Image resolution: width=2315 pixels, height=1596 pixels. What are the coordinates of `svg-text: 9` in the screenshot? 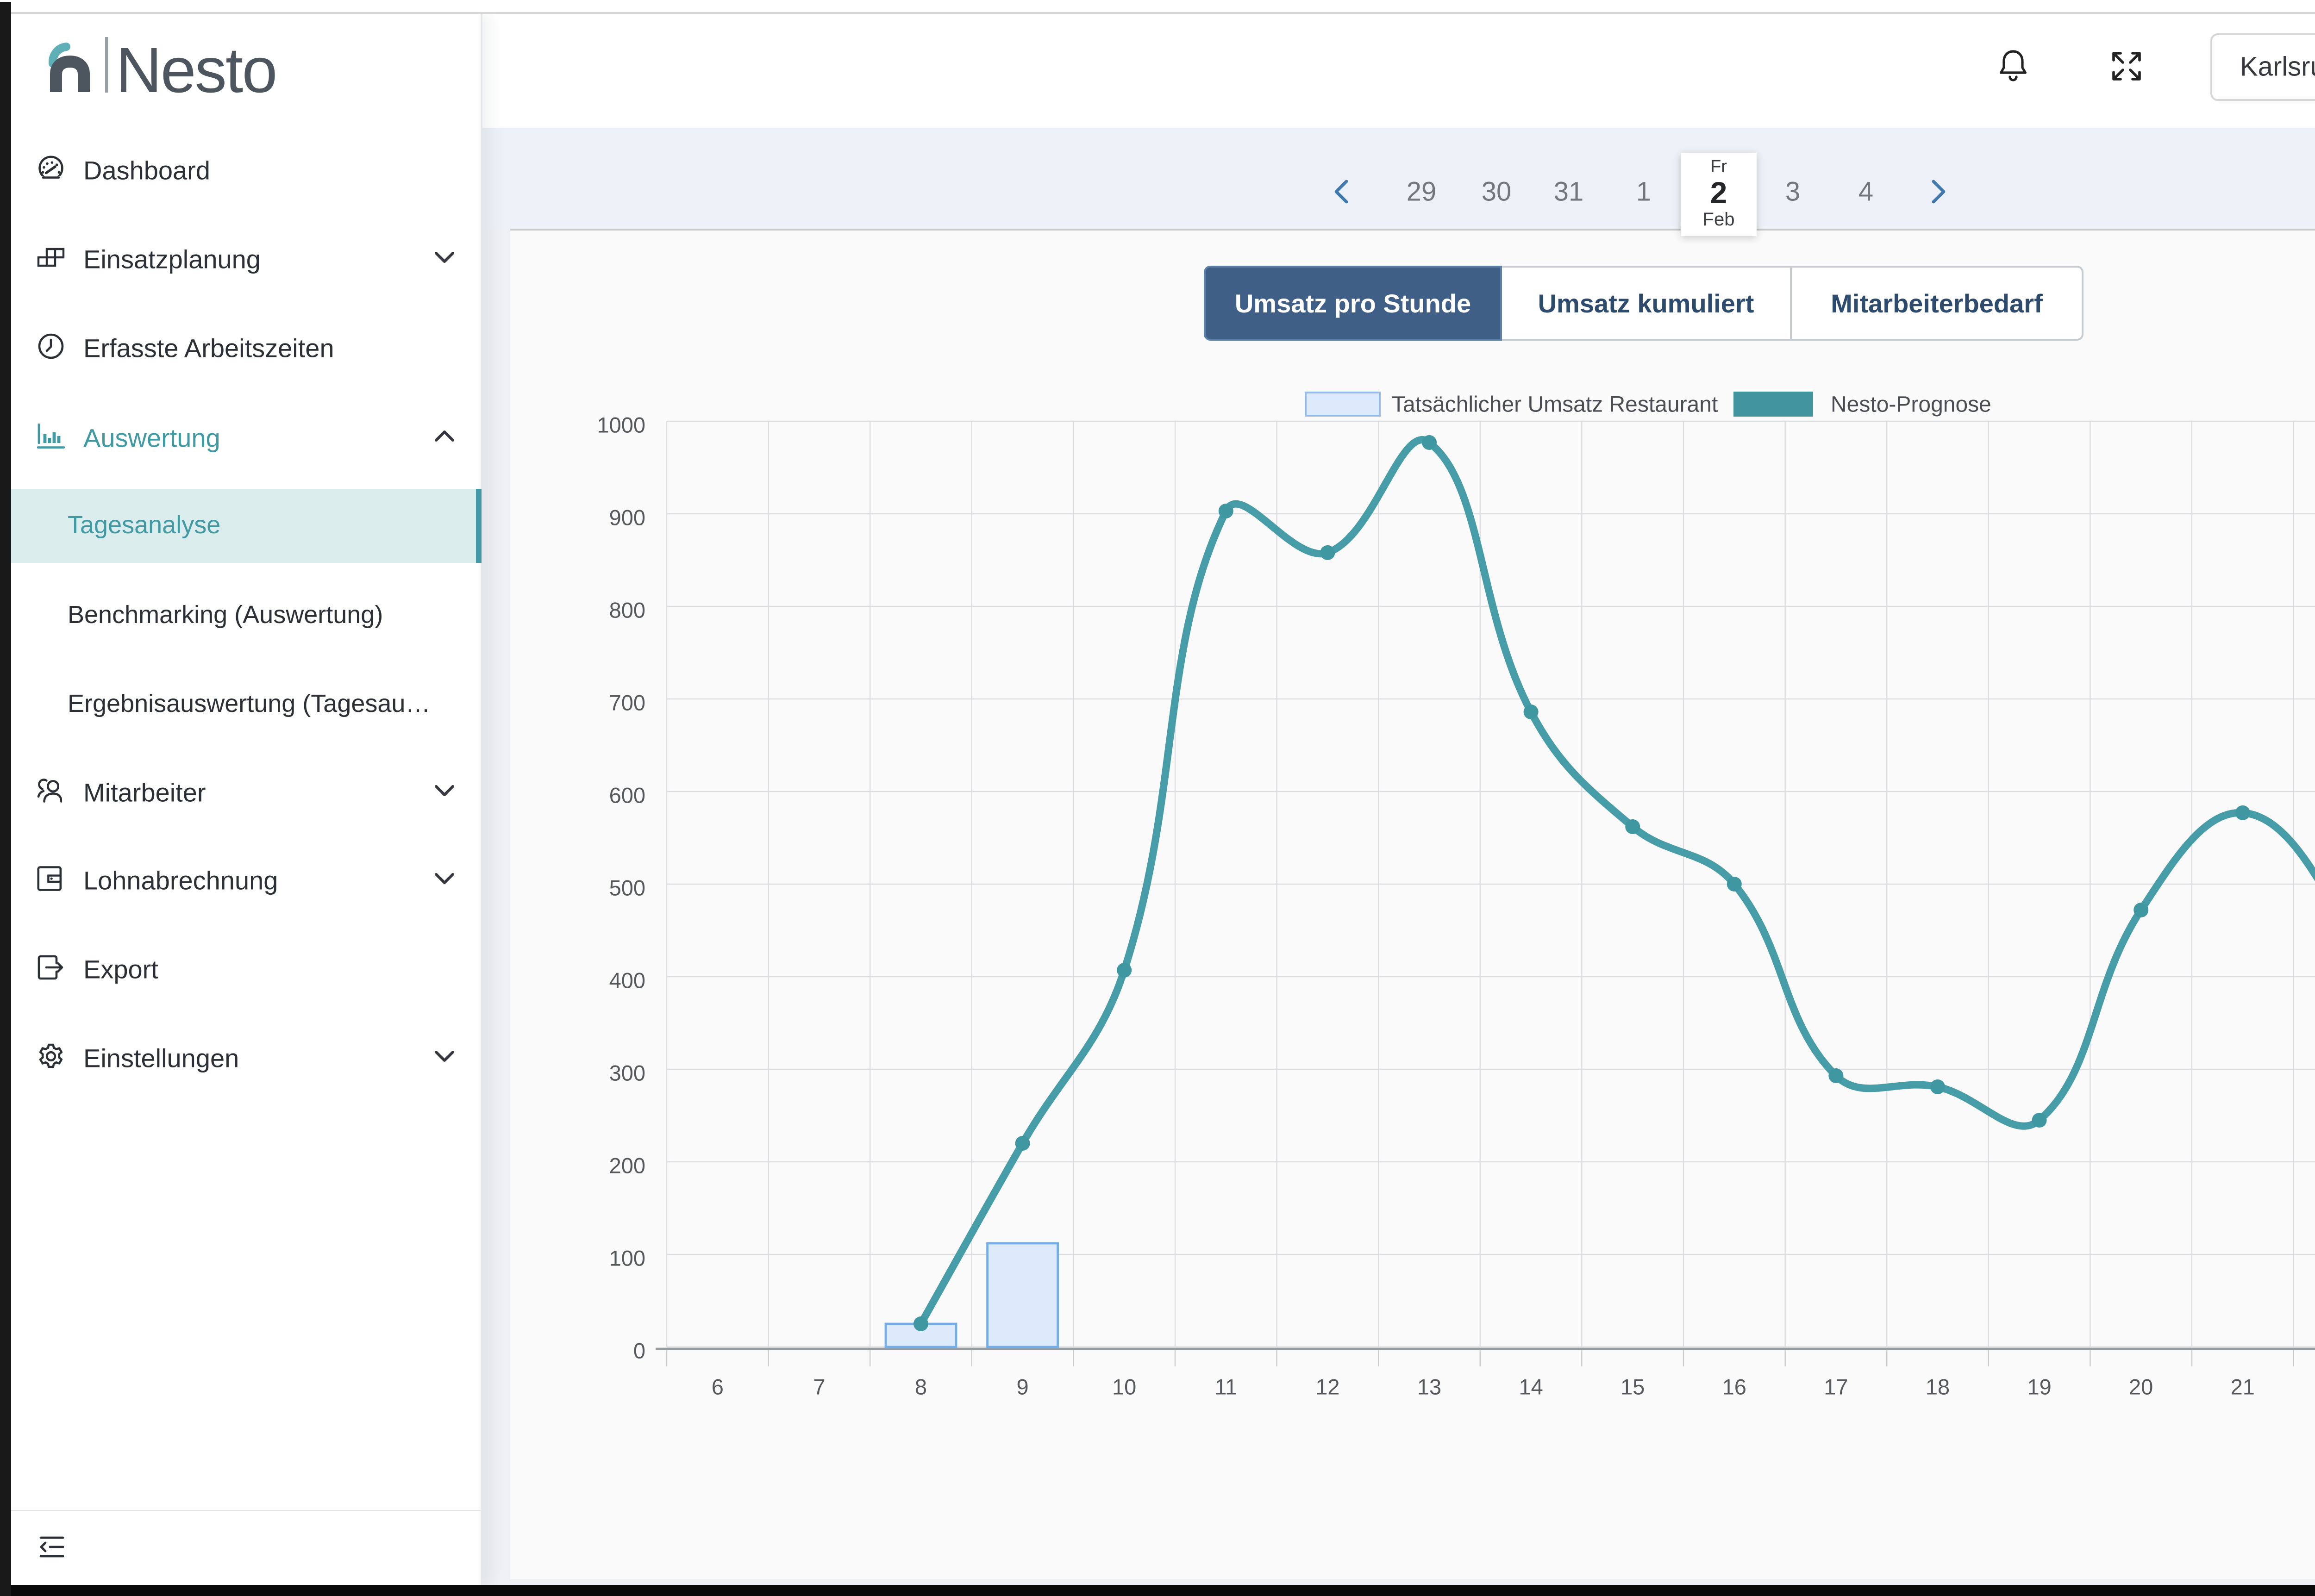 It's located at (1023, 1387).